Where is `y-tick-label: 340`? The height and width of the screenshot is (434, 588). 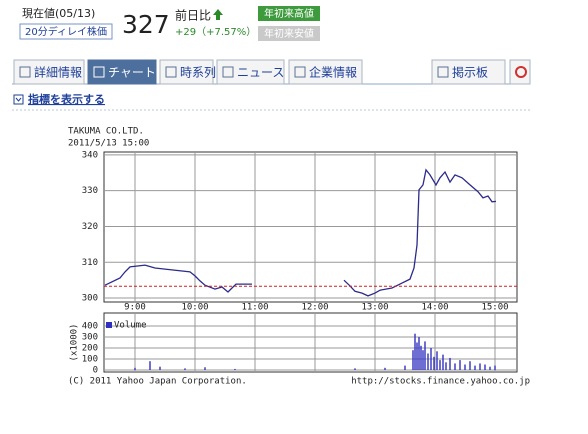 y-tick-label: 340 is located at coordinates (90, 155).